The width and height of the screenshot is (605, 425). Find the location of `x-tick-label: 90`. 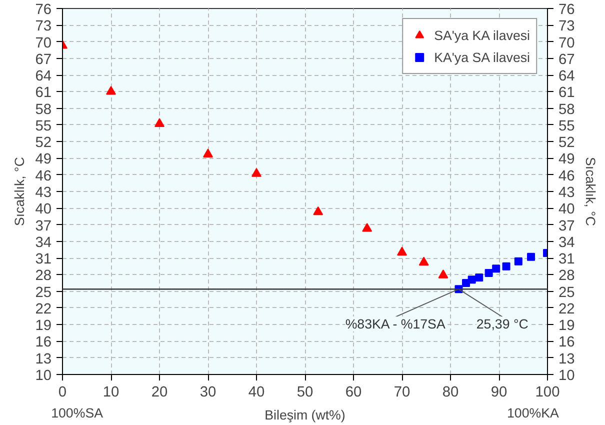

x-tick-label: 90 is located at coordinates (499, 392).